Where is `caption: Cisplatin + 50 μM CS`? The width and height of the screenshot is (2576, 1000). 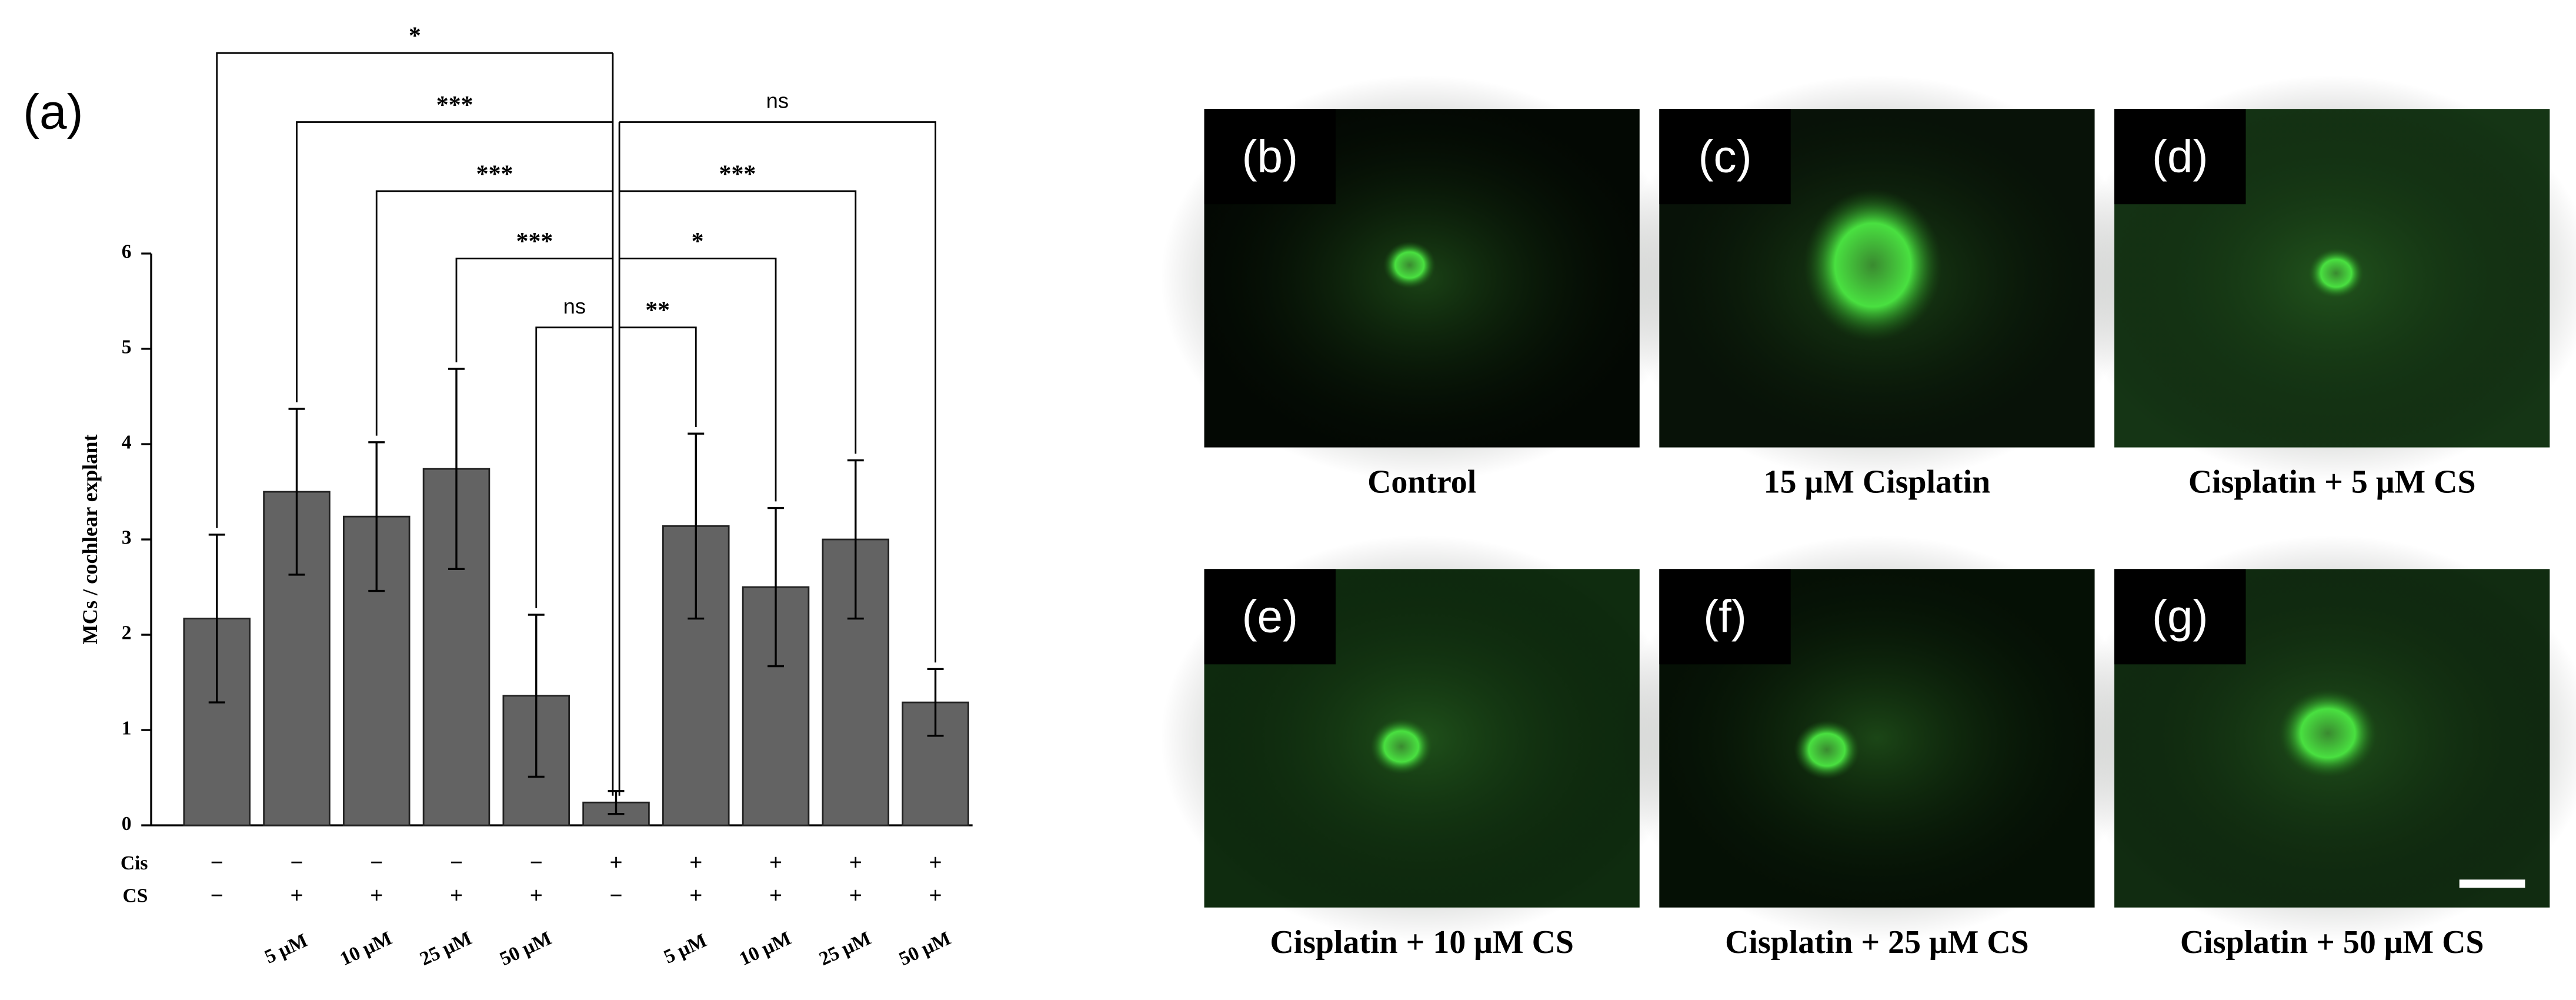
caption: Cisplatin + 50 μM CS is located at coordinates (2332, 942).